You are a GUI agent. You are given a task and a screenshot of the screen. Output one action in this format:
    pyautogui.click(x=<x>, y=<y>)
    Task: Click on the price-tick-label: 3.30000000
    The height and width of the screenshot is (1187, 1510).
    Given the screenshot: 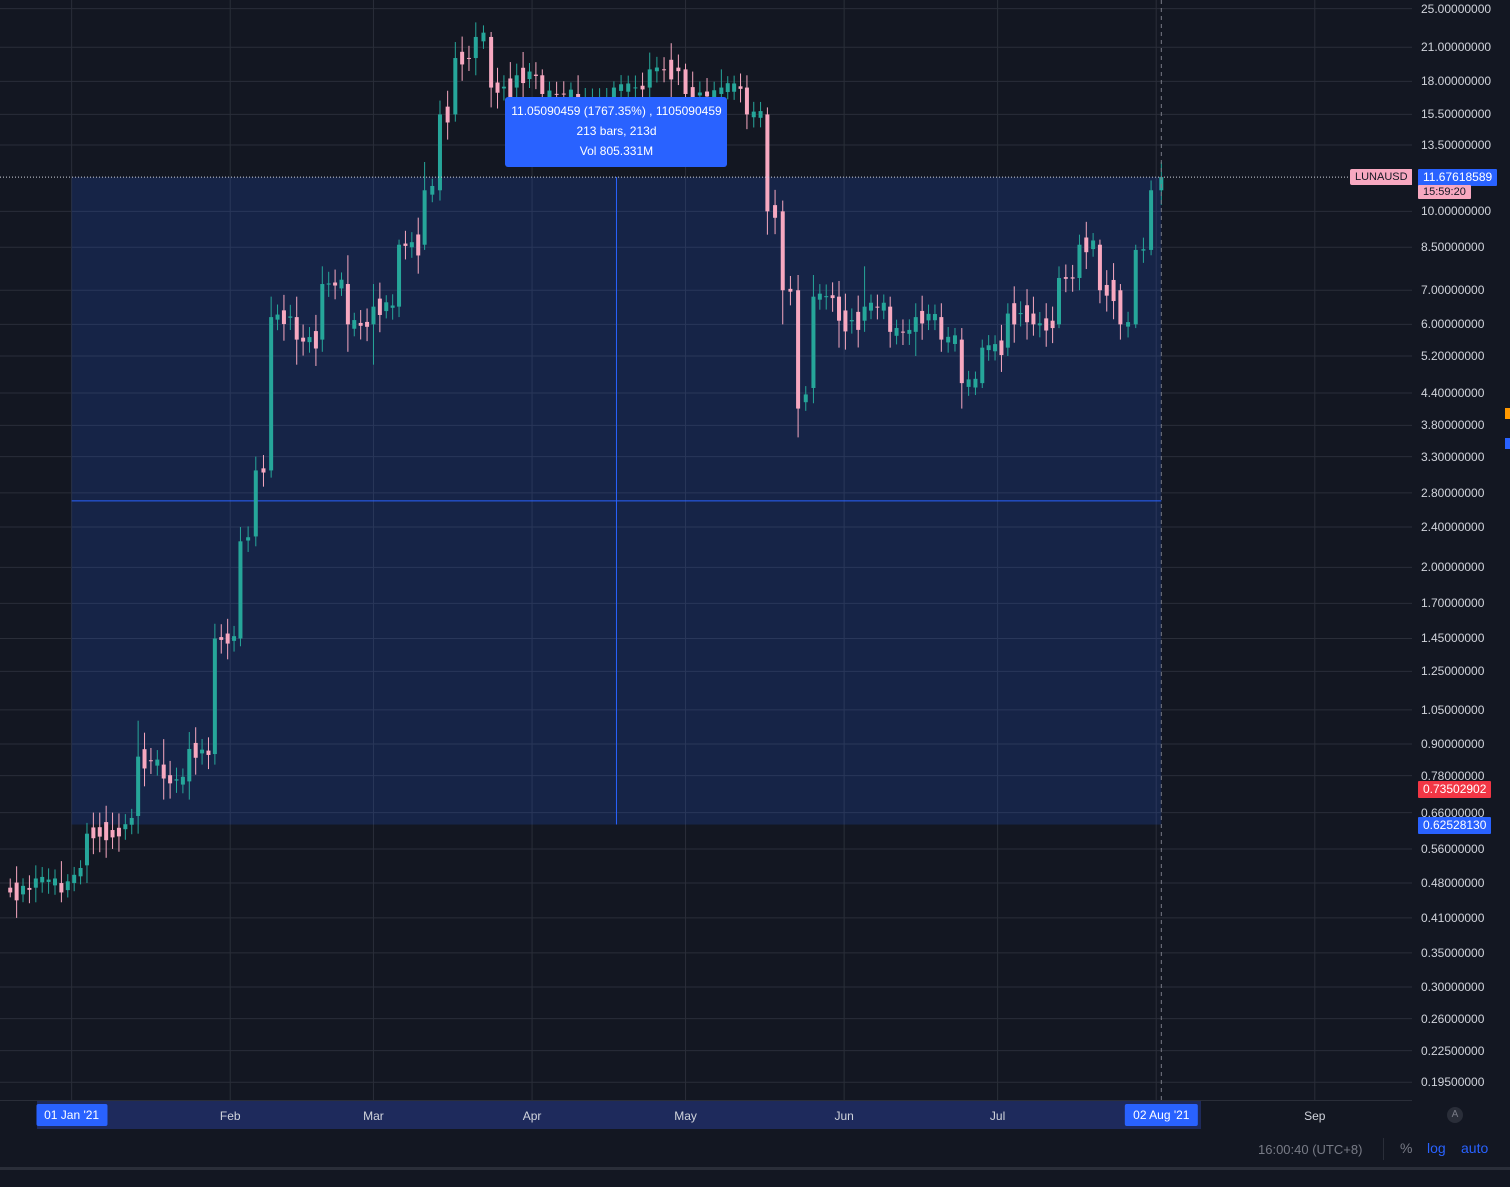 What is the action you would take?
    pyautogui.click(x=1453, y=456)
    